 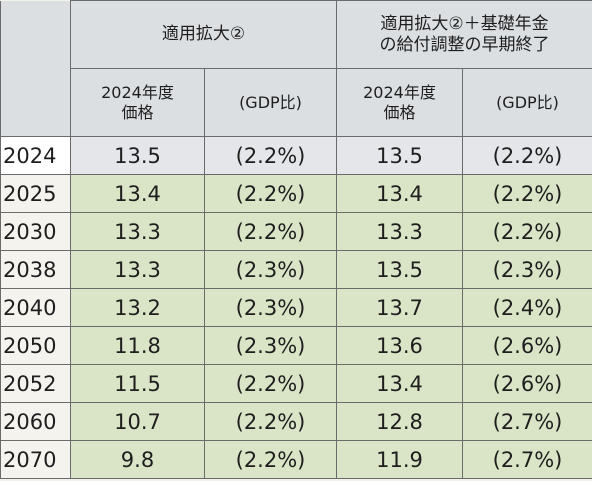 I want to click on subheader-price-b: 2024年度 価格, so click(x=399, y=102).